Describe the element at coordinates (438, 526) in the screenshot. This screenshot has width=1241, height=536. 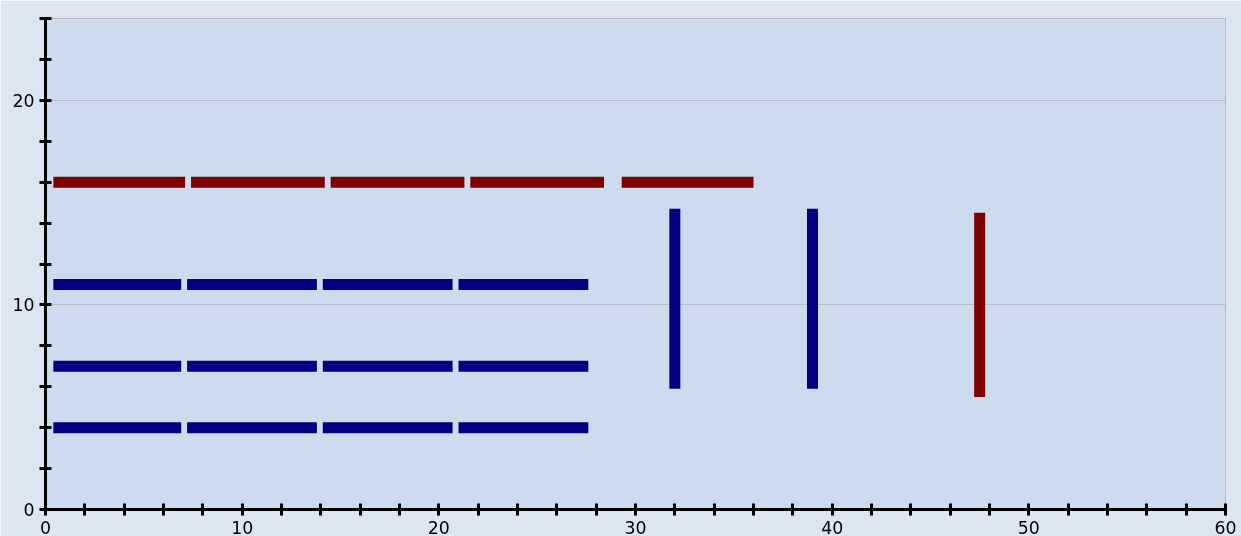
I see `x-tick-label: 20` at that location.